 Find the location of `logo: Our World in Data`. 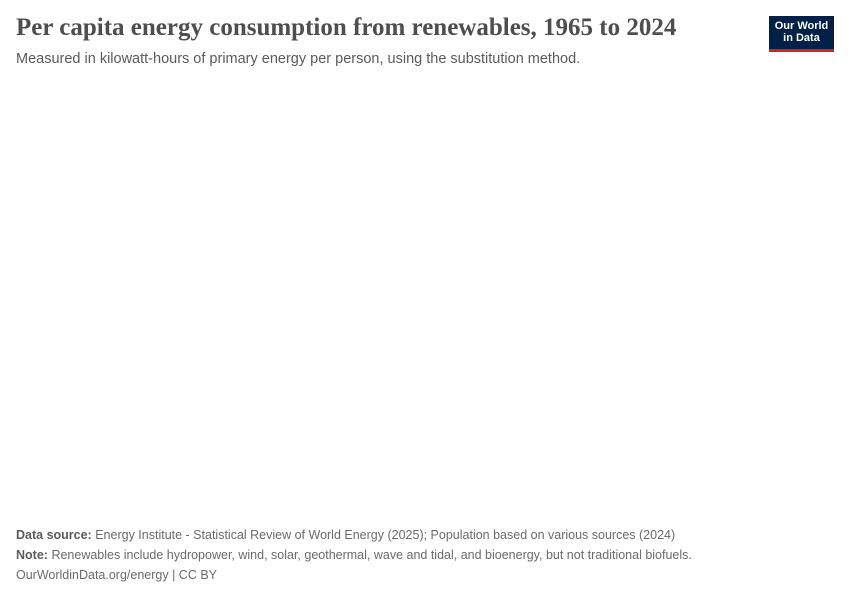

logo: Our World in Data is located at coordinates (801, 34).